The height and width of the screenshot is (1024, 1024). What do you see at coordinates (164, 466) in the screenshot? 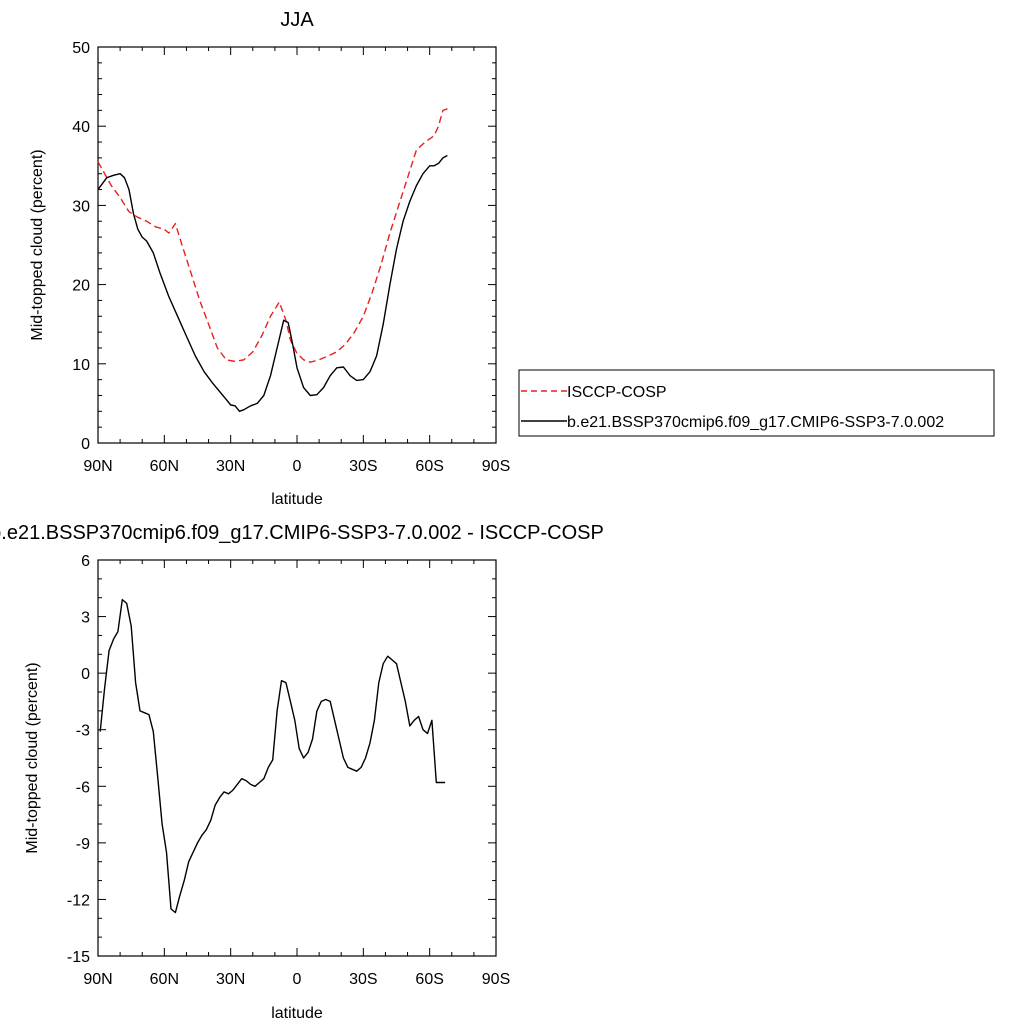
I see `top-x-tick-label: 60N` at bounding box center [164, 466].